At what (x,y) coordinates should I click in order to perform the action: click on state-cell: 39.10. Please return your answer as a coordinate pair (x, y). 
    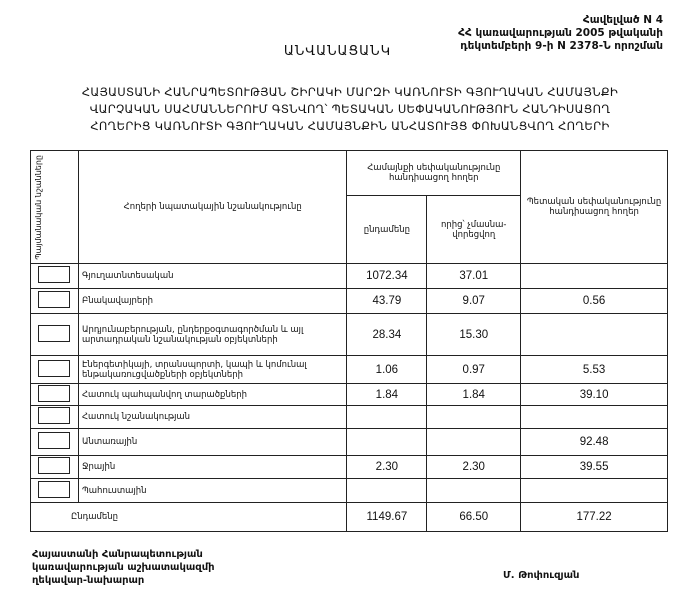
    Looking at the image, I should click on (594, 394).